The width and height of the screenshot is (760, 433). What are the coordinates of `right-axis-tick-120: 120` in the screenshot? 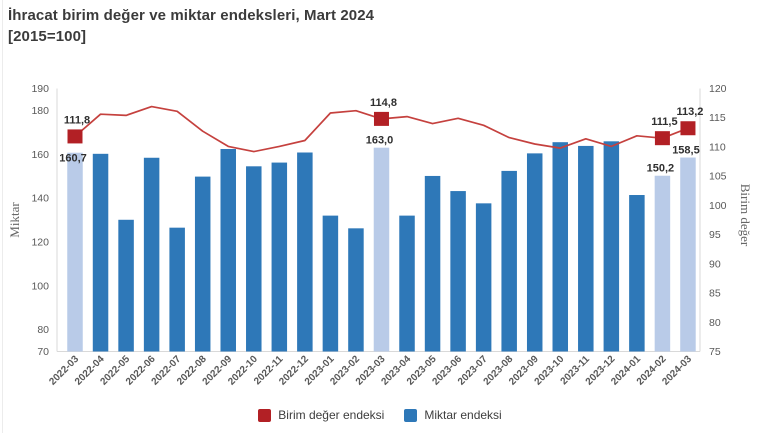 It's located at (718, 89).